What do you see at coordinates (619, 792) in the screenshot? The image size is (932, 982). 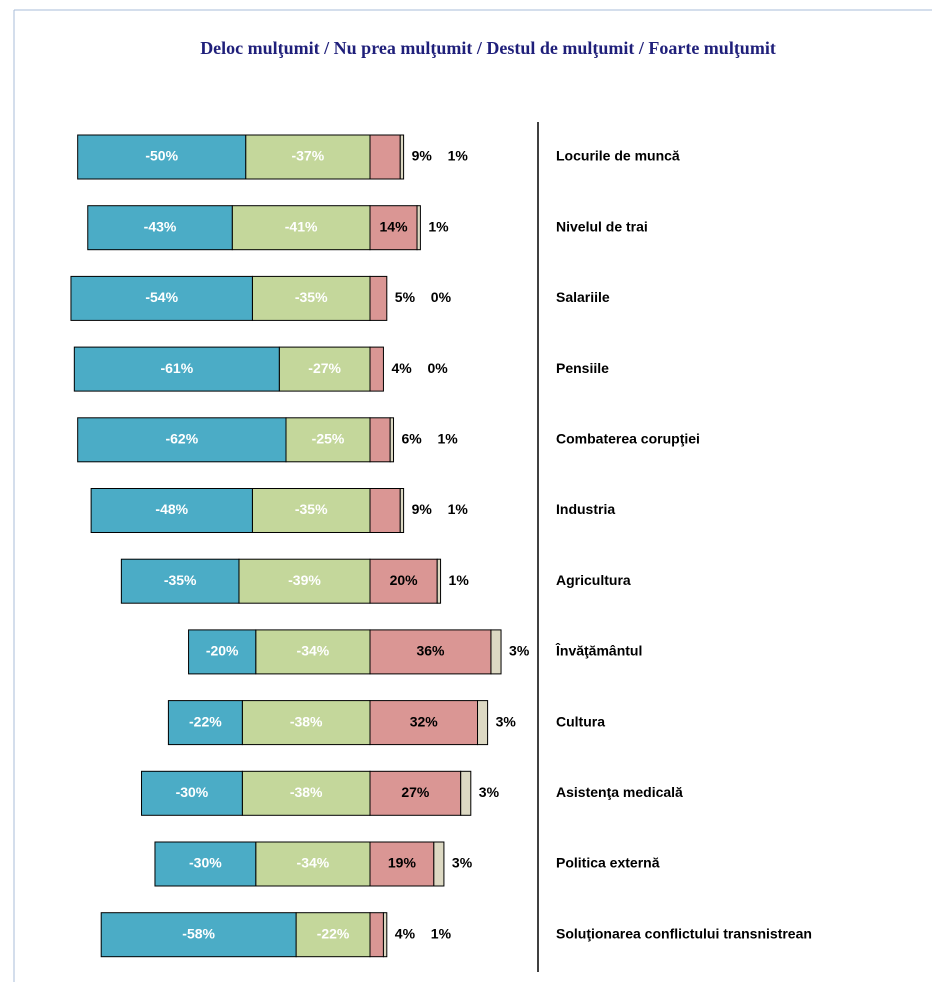 I see `category-label: Asistenţa medicală` at bounding box center [619, 792].